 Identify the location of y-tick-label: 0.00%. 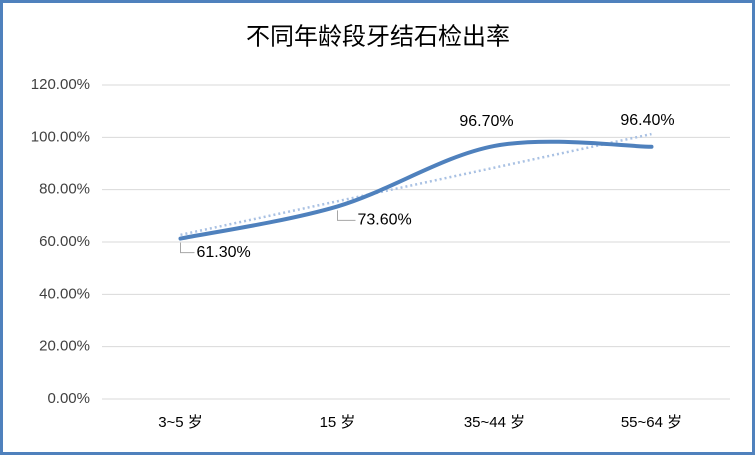
(68, 398).